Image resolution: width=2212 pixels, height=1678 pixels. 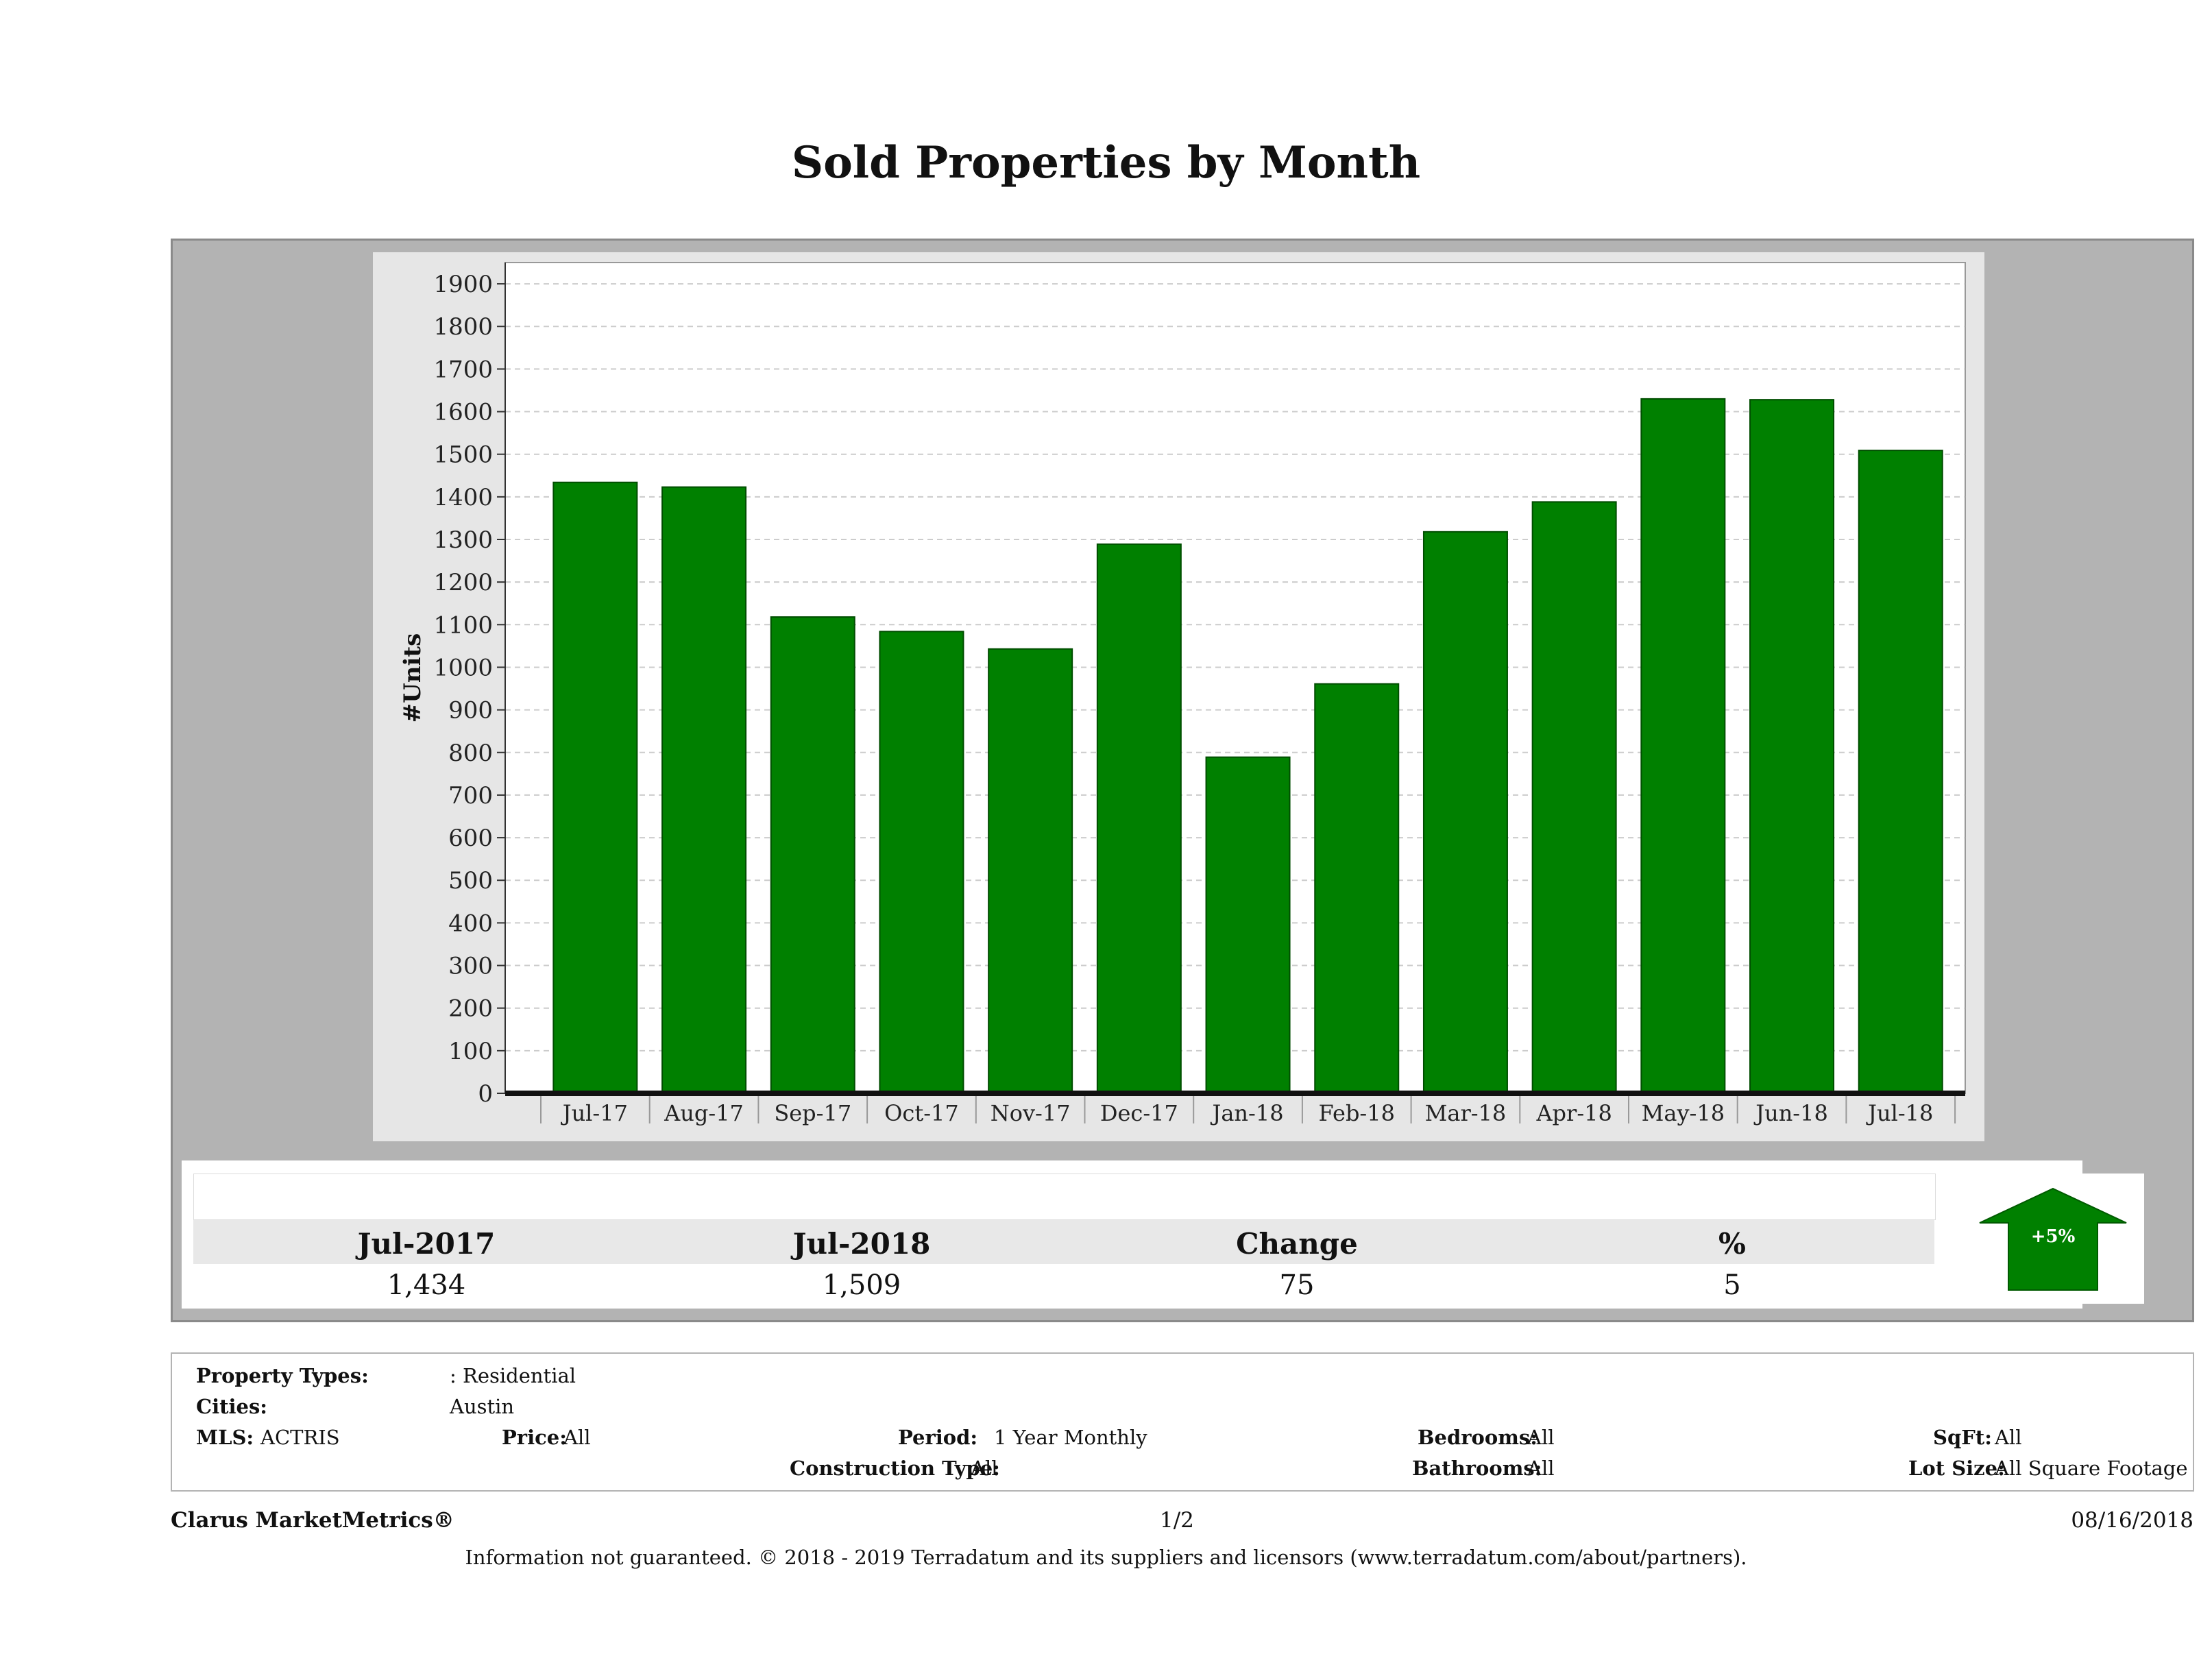 I want to click on summary-value-end: 1,509, so click(x=861, y=1285).